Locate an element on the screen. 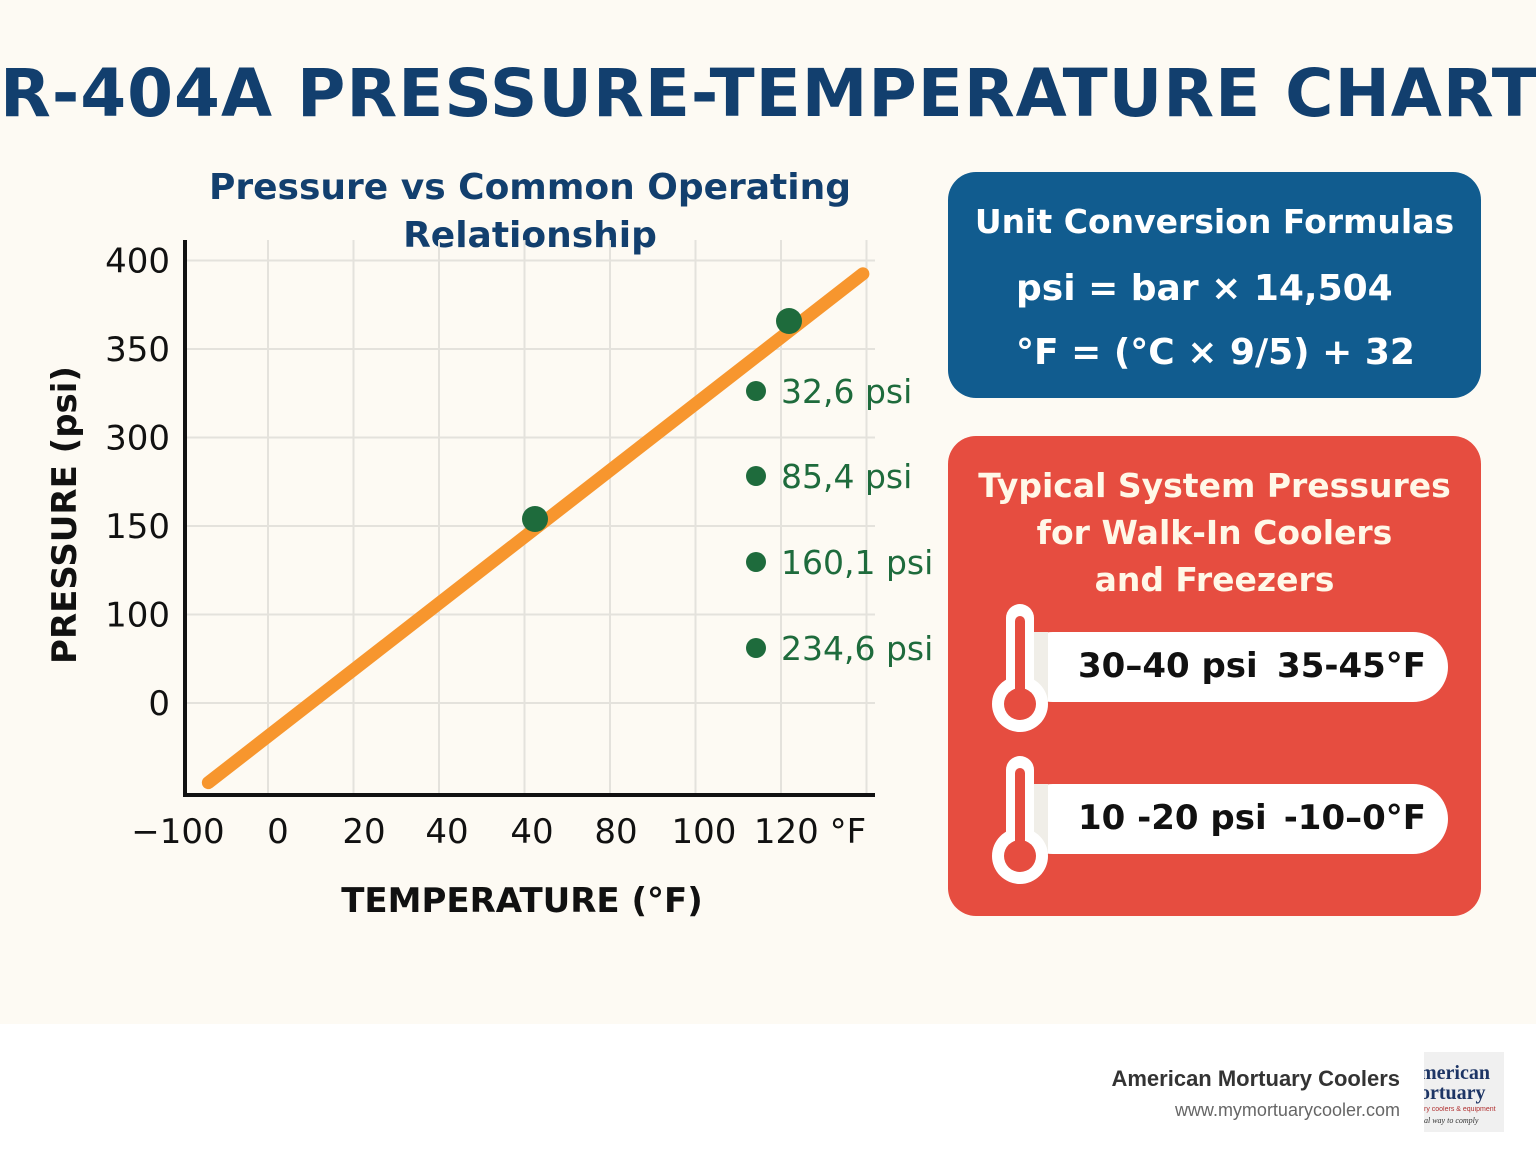 This screenshot has width=1536, height=1154. y-tick-label: 0 is located at coordinates (159, 704).